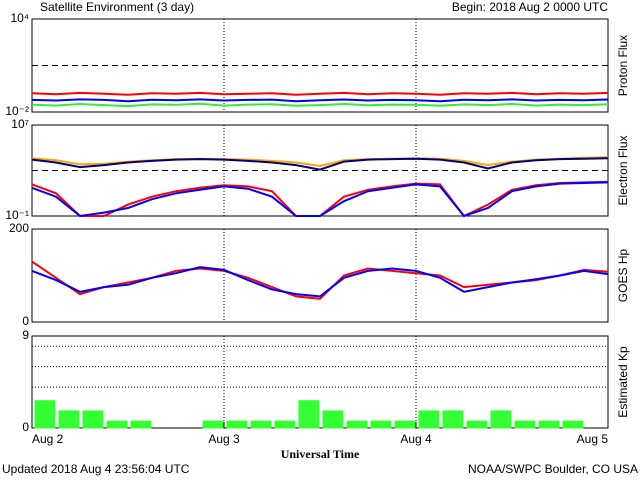 The height and width of the screenshot is (480, 640). What do you see at coordinates (553, 469) in the screenshot?
I see `credit: NOAA/SWPC Boulder, CO USA` at bounding box center [553, 469].